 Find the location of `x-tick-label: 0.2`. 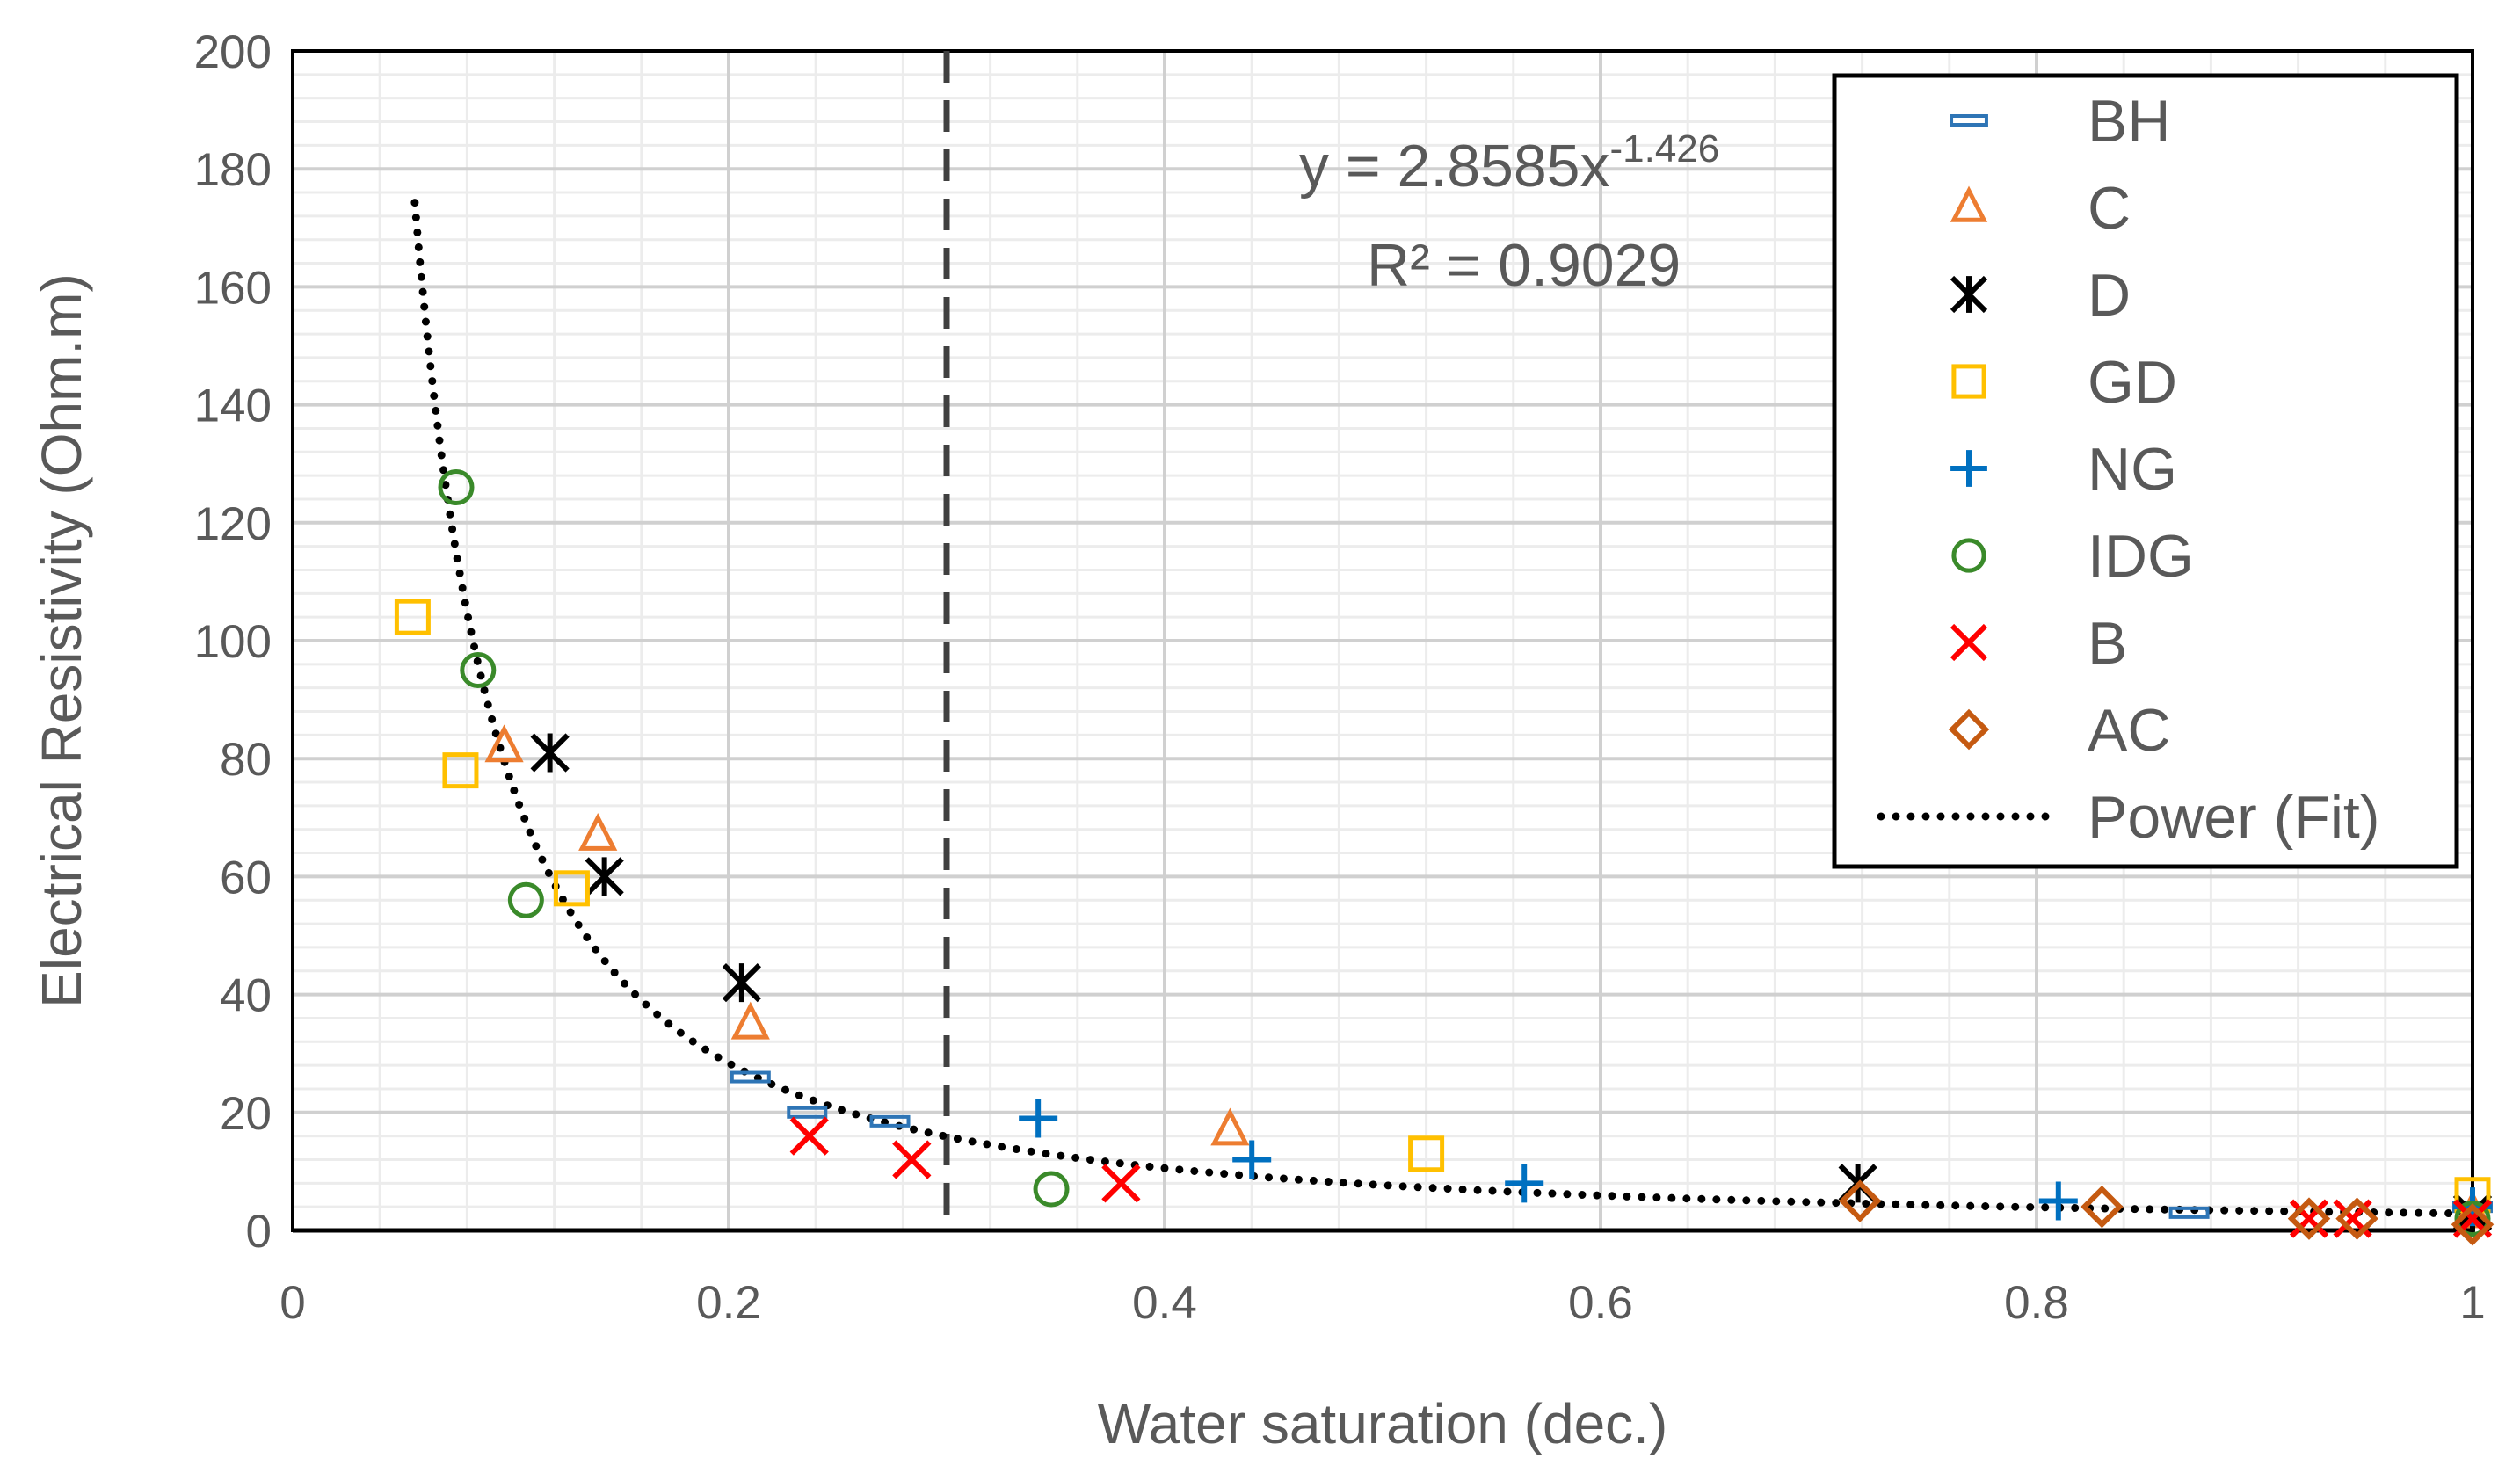

x-tick-label: 0.2 is located at coordinates (728, 1303).